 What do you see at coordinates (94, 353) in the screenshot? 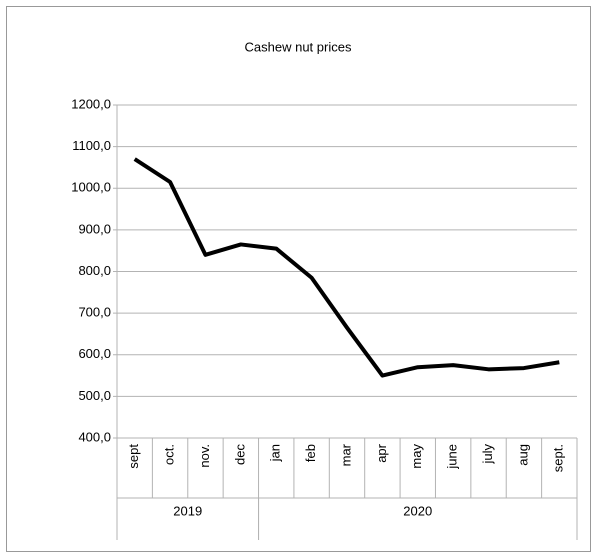
I see `y-tick-label: 600,0` at bounding box center [94, 353].